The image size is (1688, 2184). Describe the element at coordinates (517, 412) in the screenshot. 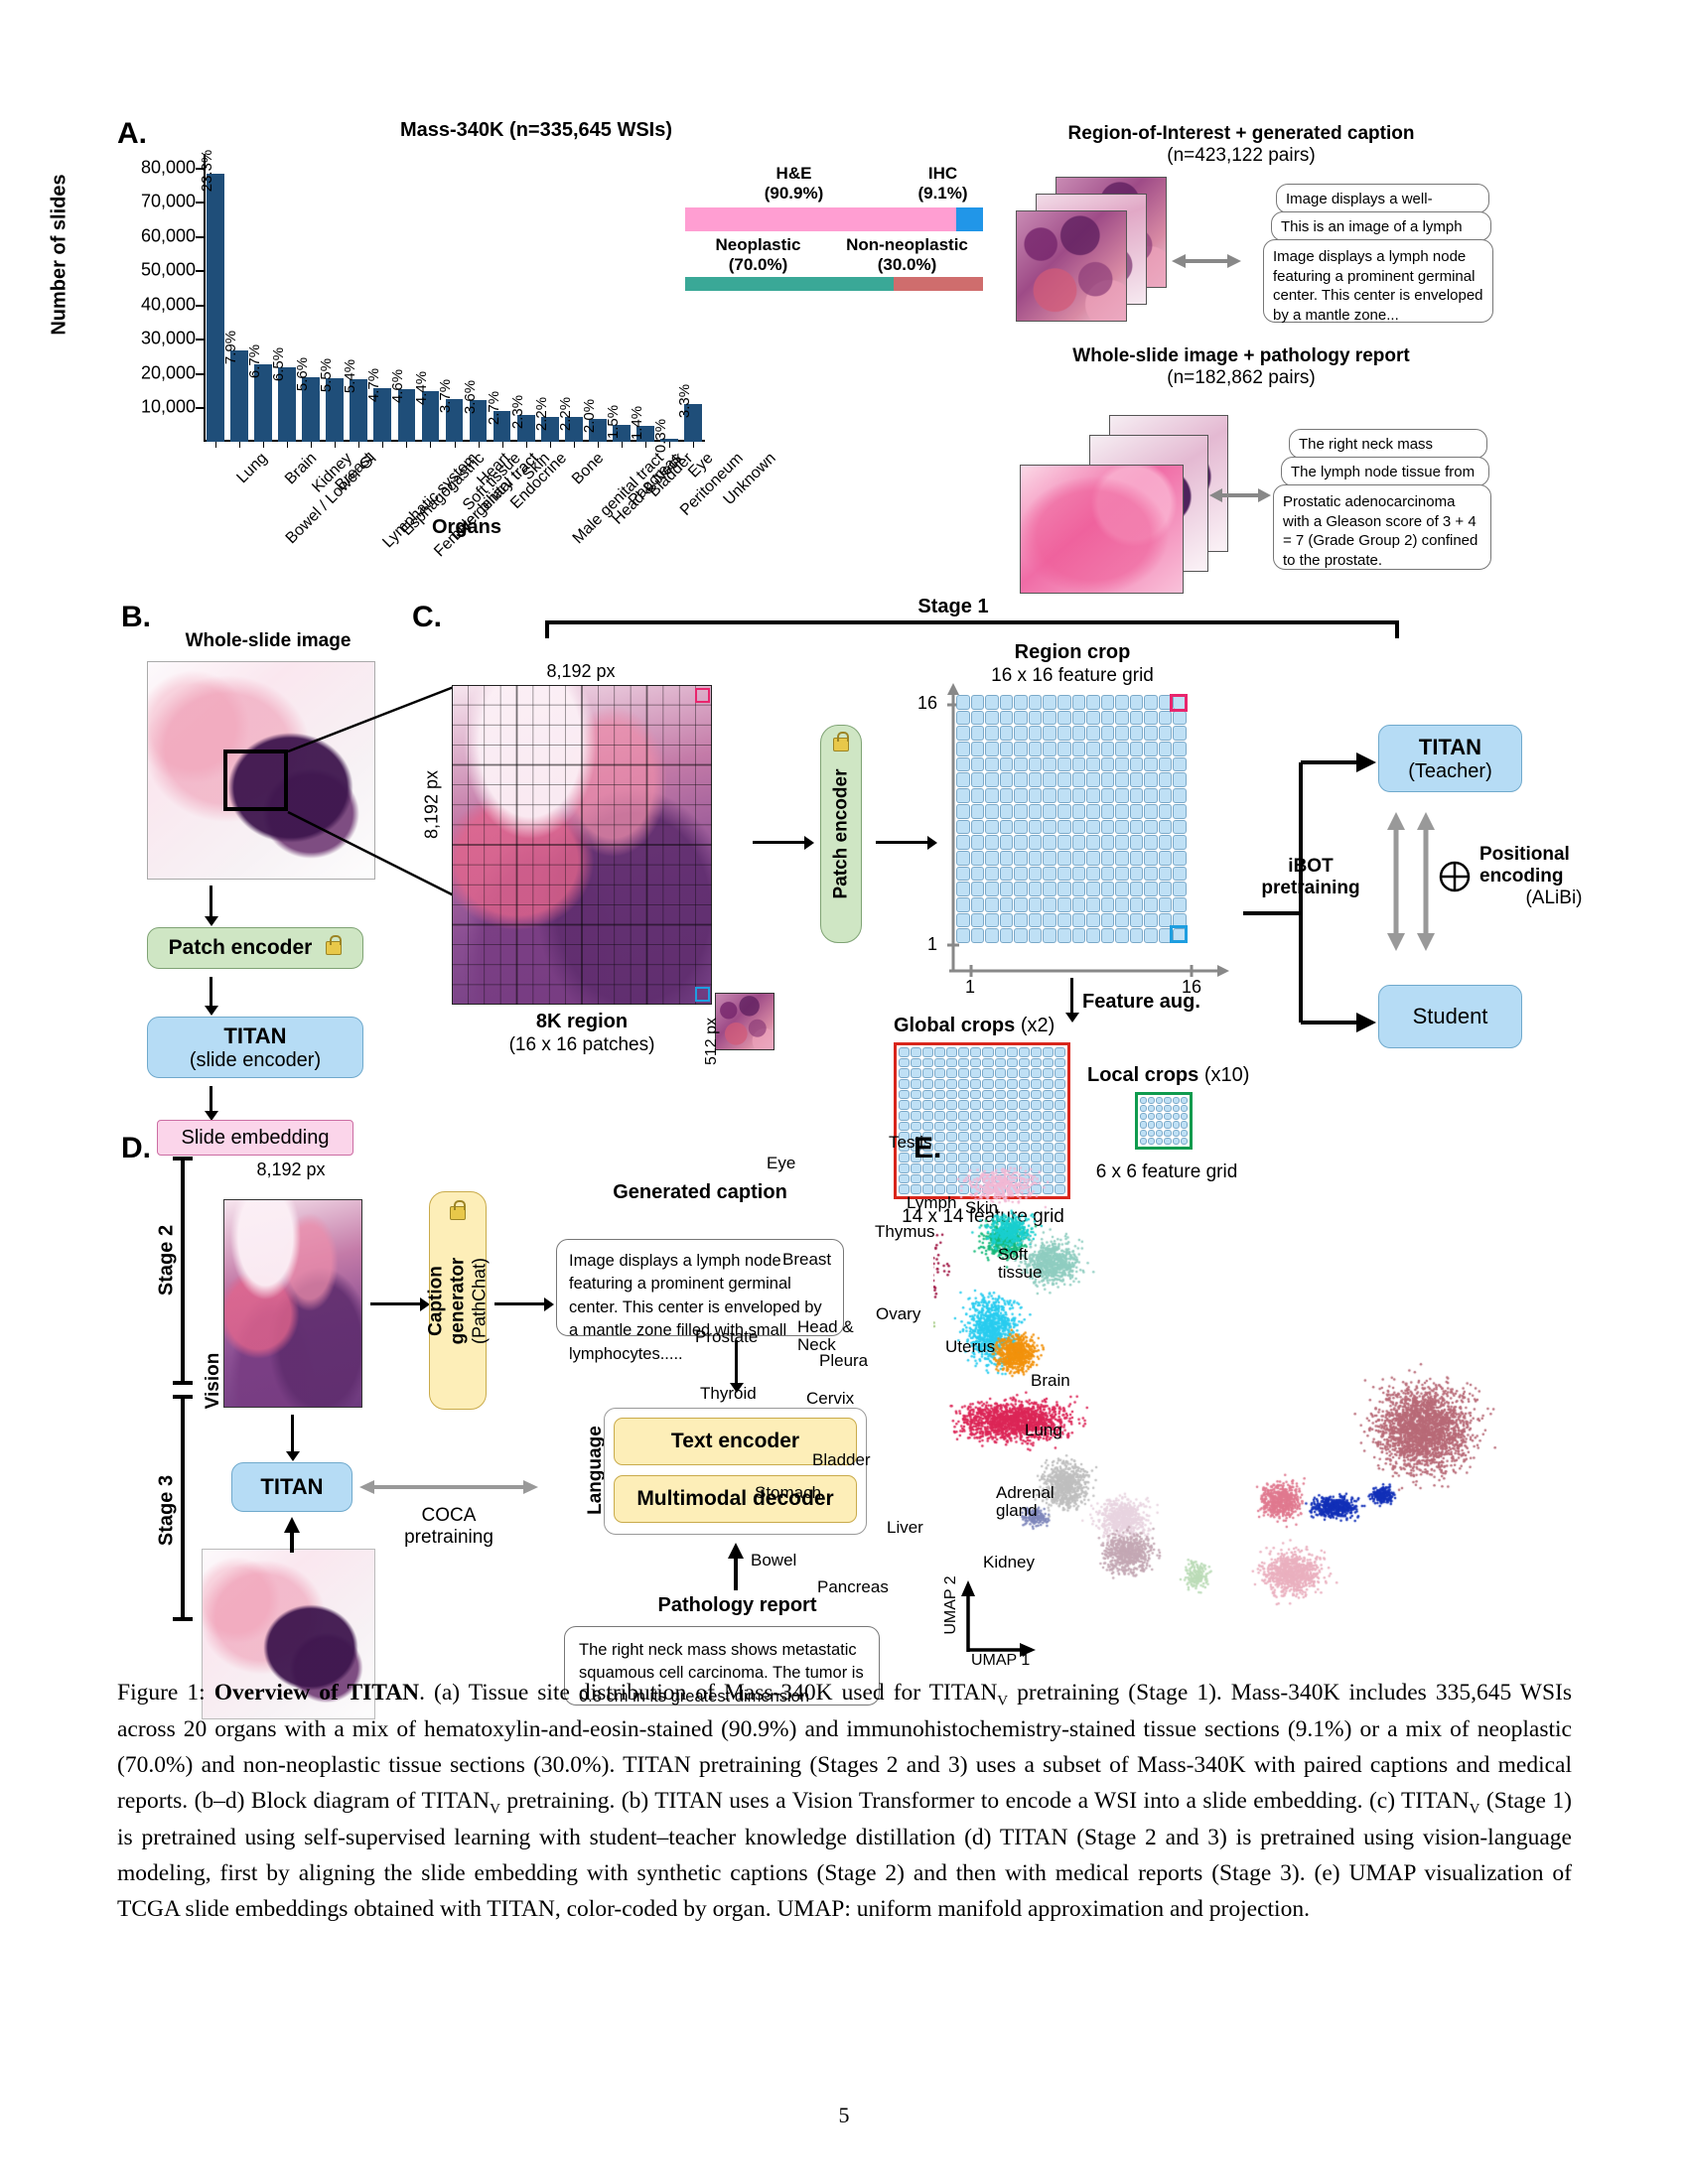

I see `bar-value-label: 2.3%` at that location.